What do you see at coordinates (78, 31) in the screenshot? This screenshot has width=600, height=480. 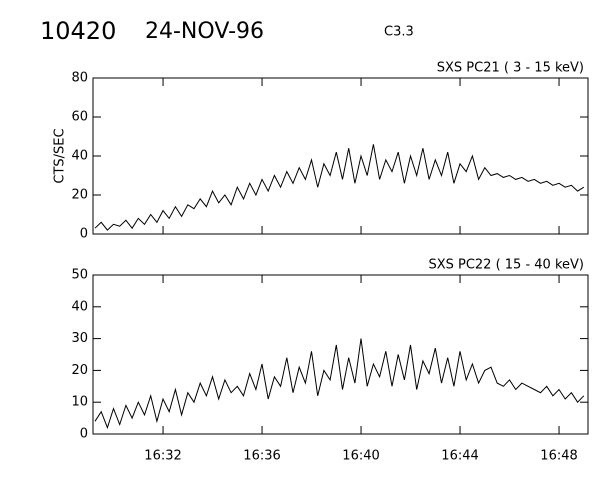 I see `event-id: 10420` at bounding box center [78, 31].